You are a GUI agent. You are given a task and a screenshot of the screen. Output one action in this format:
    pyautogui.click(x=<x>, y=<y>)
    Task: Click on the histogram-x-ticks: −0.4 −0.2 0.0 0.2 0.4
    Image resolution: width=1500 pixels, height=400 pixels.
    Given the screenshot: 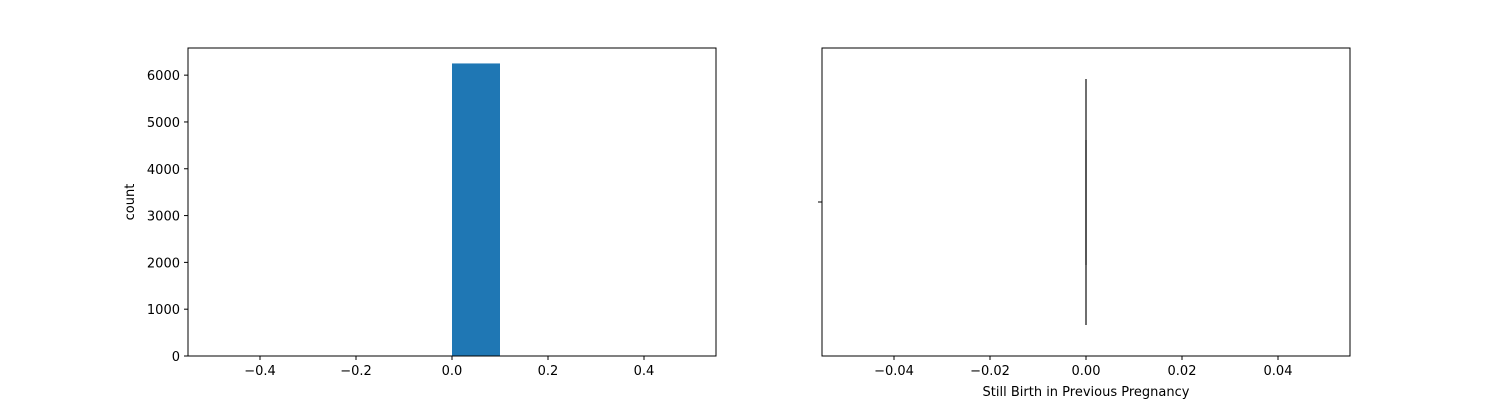 What is the action you would take?
    pyautogui.click(x=449, y=367)
    